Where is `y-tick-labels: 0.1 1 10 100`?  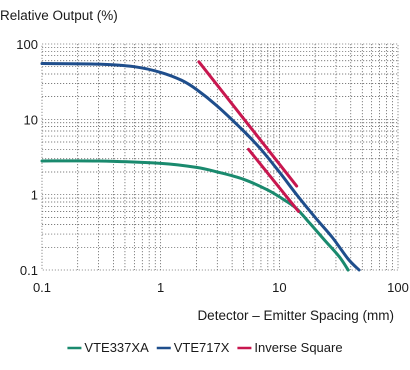 y-tick-labels: 0.1 1 10 100 is located at coordinates (27, 157).